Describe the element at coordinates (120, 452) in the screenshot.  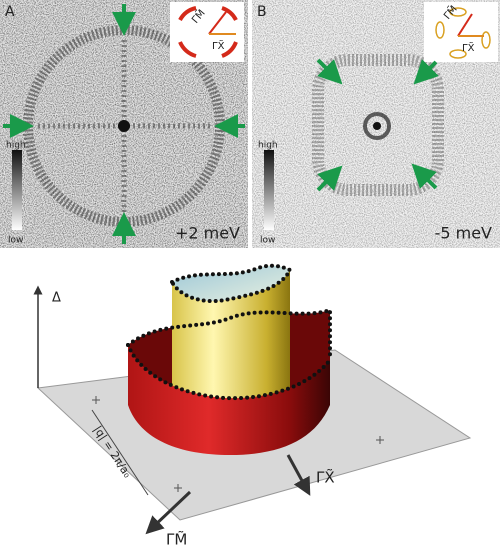
I see `q-line` at that location.